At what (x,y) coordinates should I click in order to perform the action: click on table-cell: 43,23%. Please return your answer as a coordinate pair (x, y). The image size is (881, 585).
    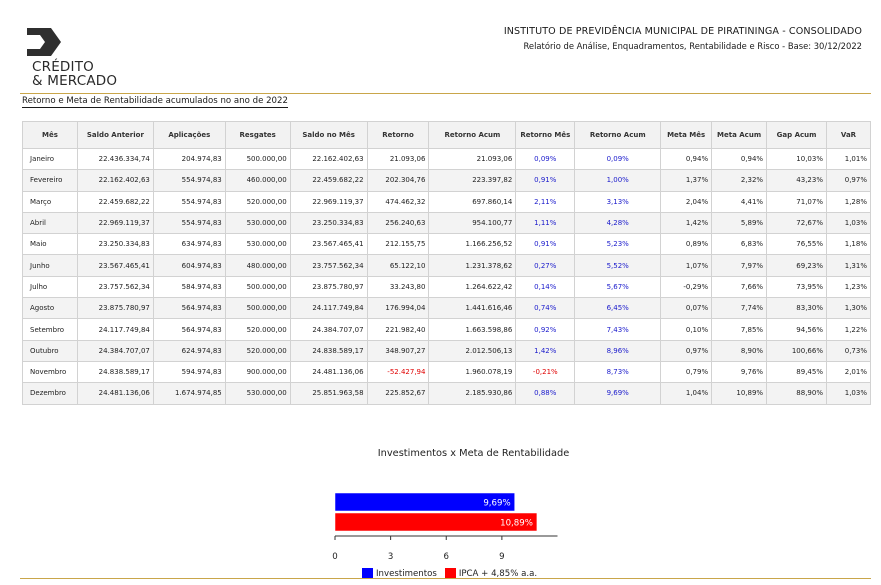
    Looking at the image, I should click on (796, 180).